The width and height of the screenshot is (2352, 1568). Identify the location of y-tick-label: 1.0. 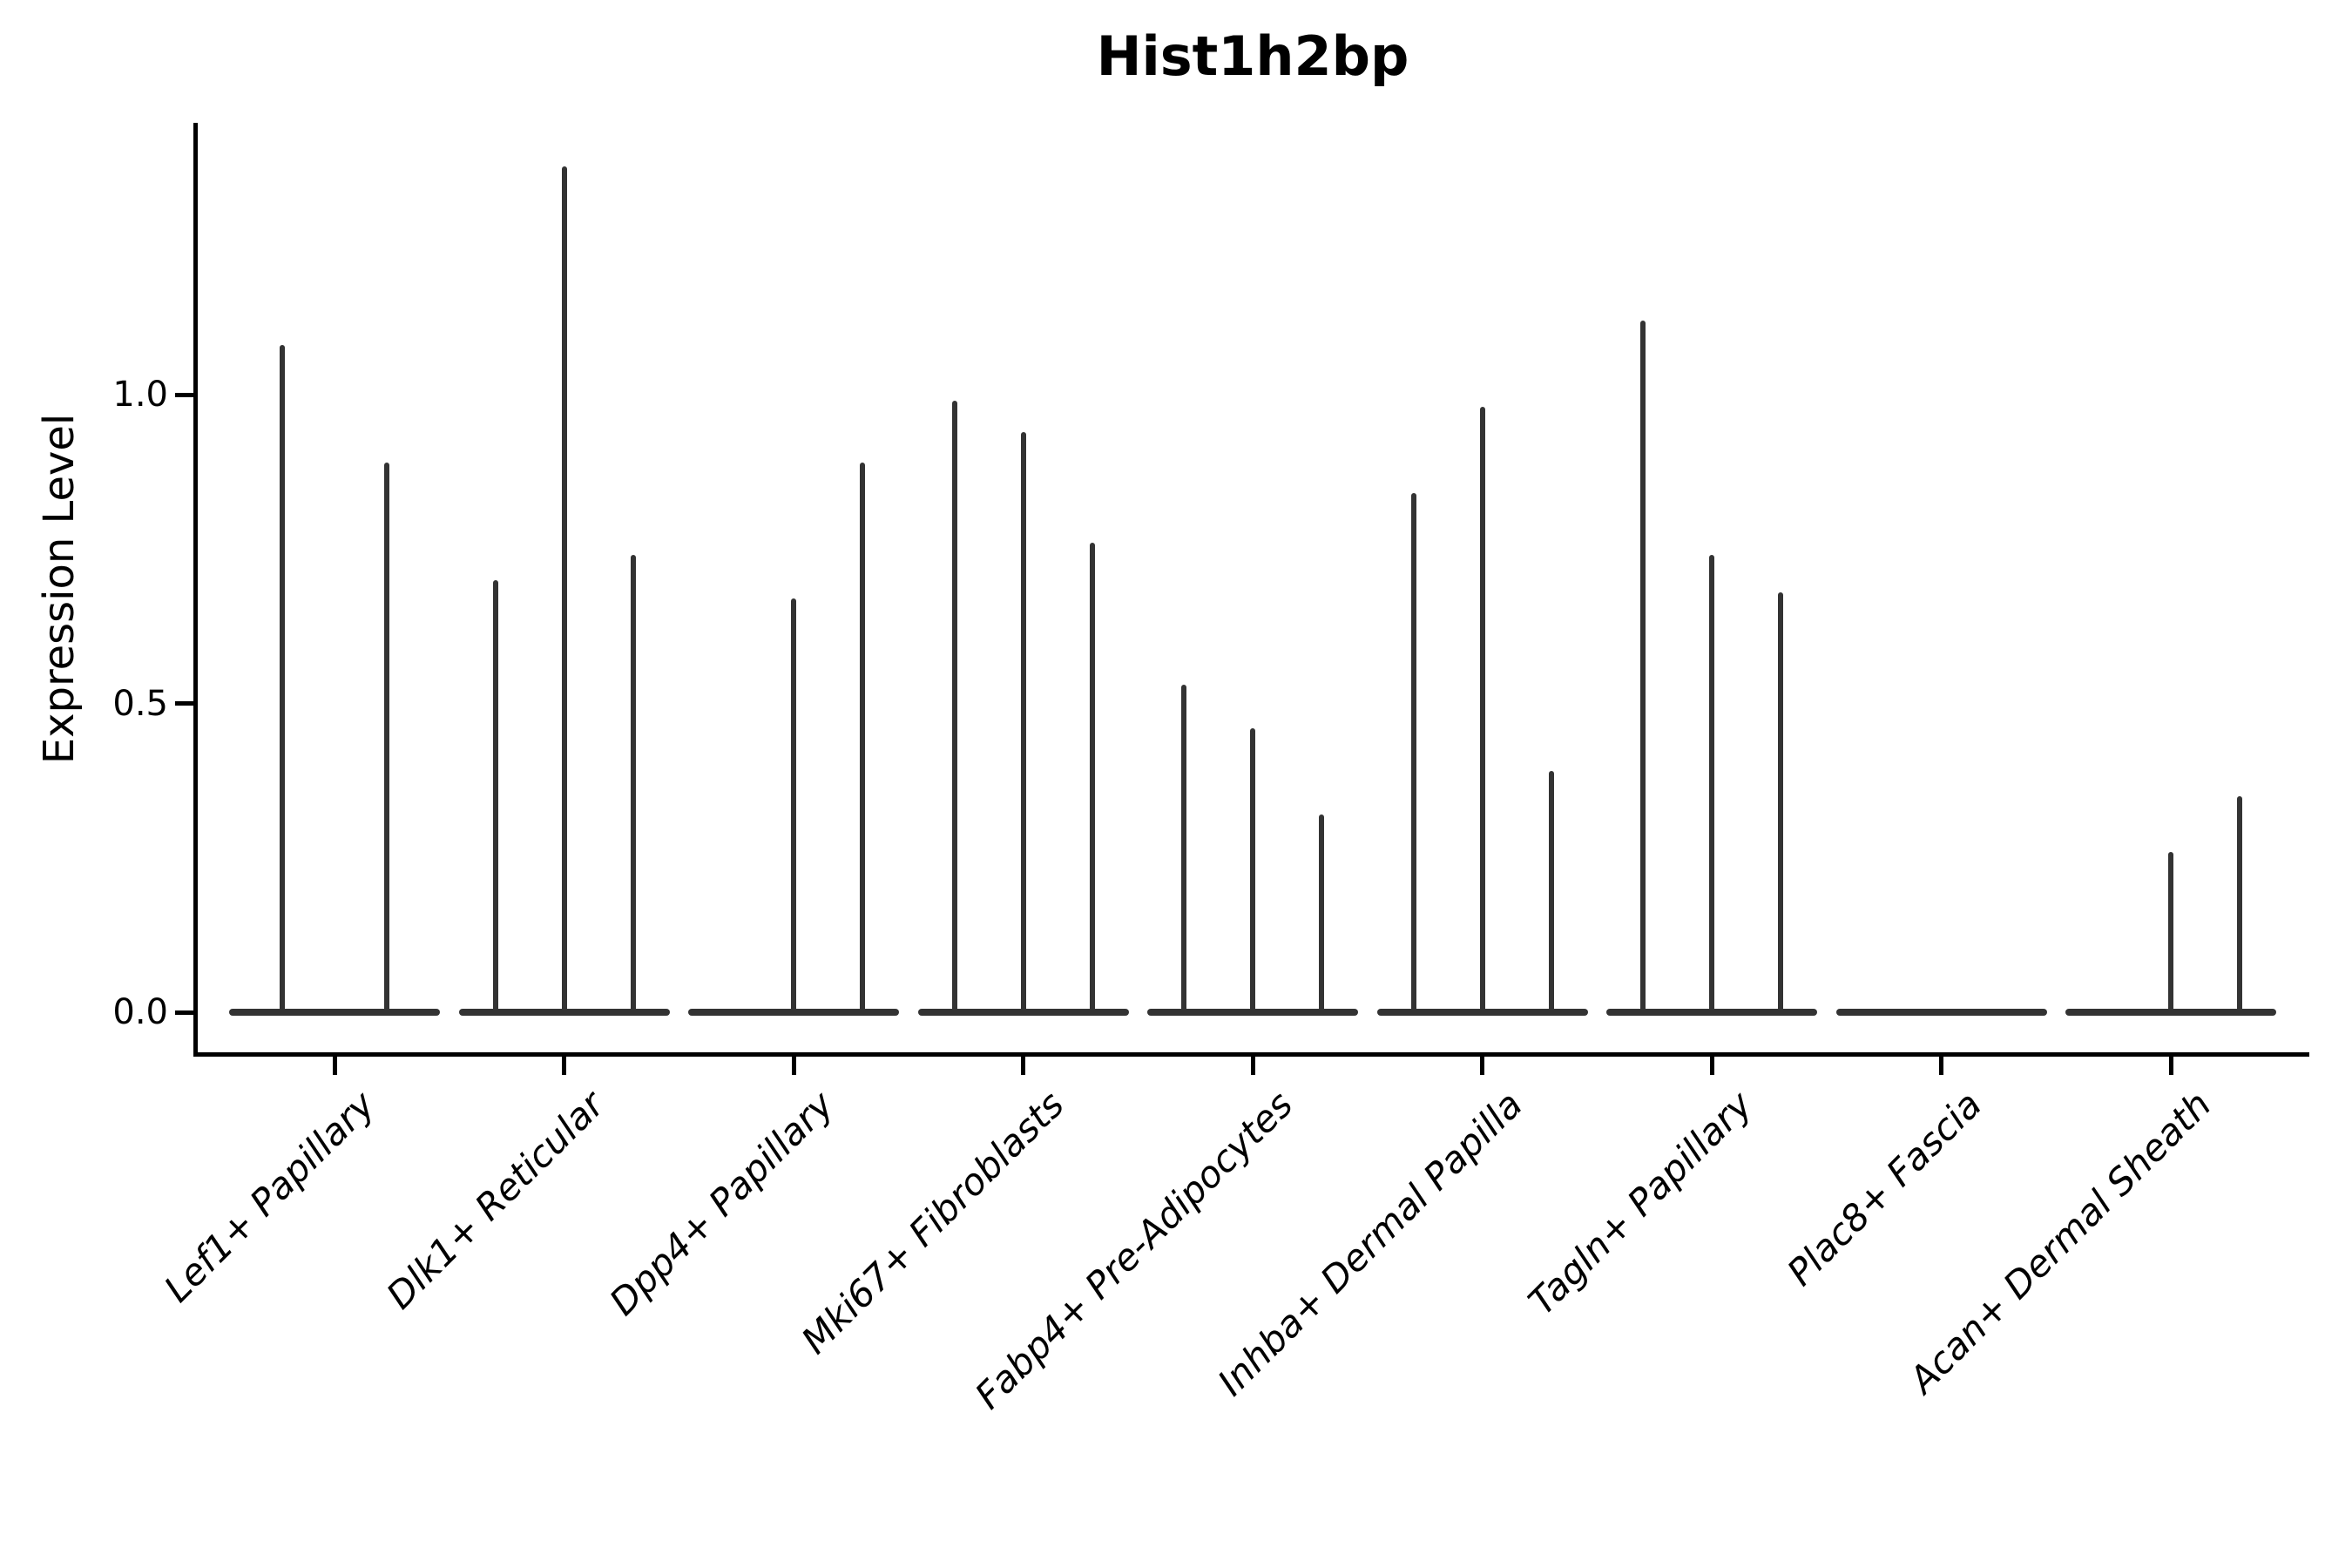
(140, 395).